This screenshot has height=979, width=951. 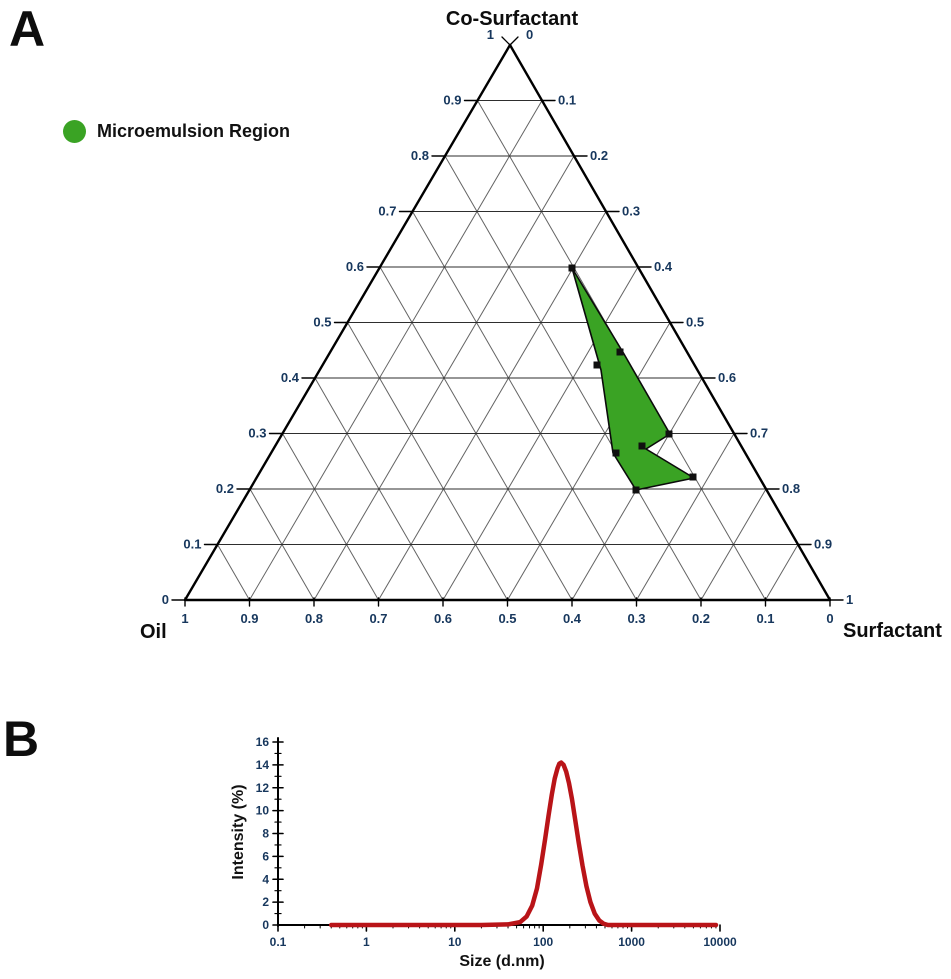 I want to click on b-x-tick-label: 10, so click(x=455, y=942).